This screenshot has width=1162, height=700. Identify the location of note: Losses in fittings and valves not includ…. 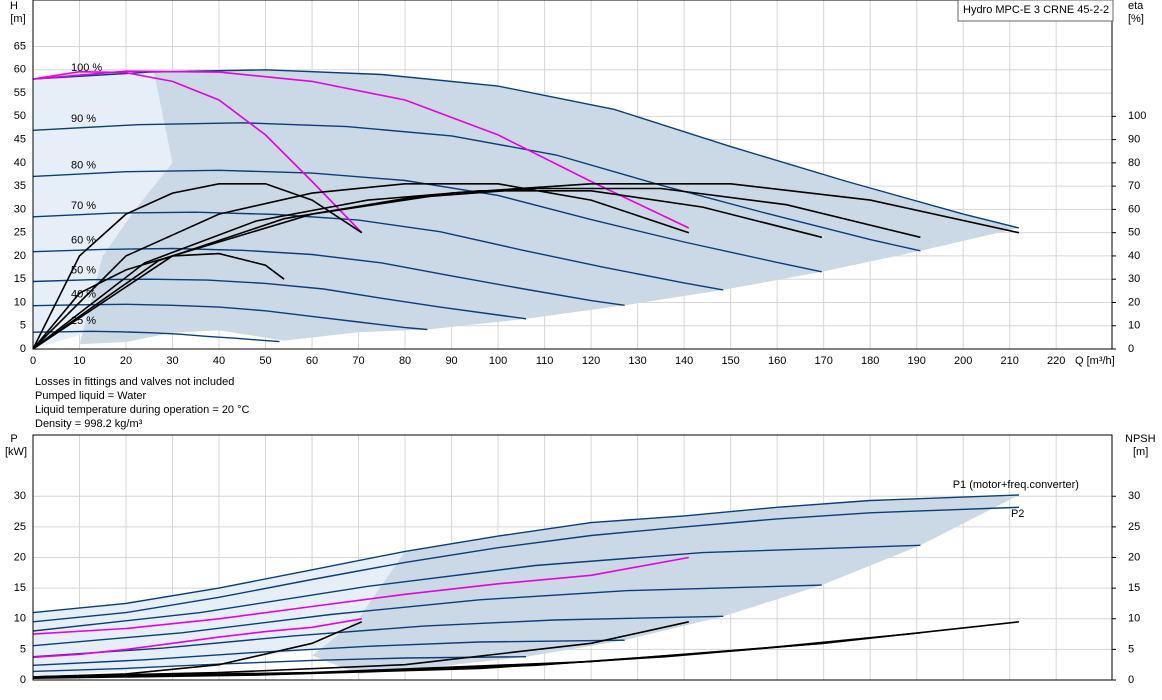
(134, 382).